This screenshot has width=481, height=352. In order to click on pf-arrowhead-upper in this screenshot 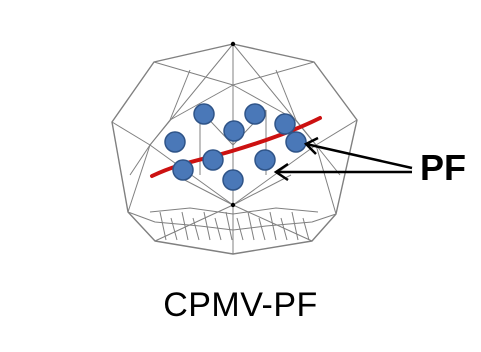, I will do `click(311, 145)`.